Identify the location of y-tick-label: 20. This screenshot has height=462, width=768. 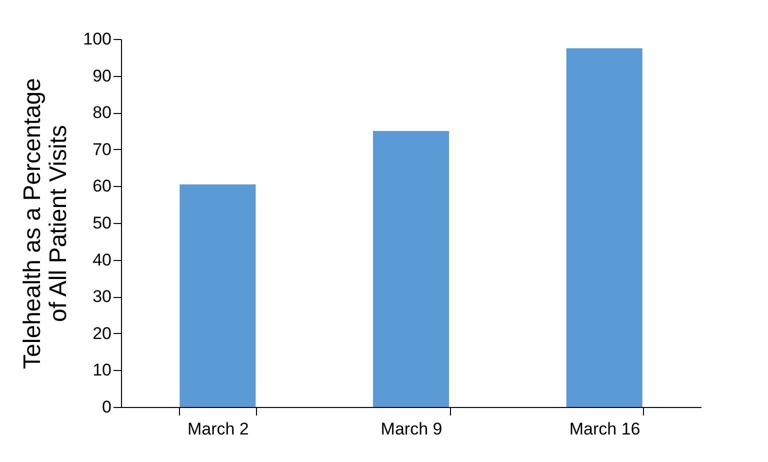
(102, 333).